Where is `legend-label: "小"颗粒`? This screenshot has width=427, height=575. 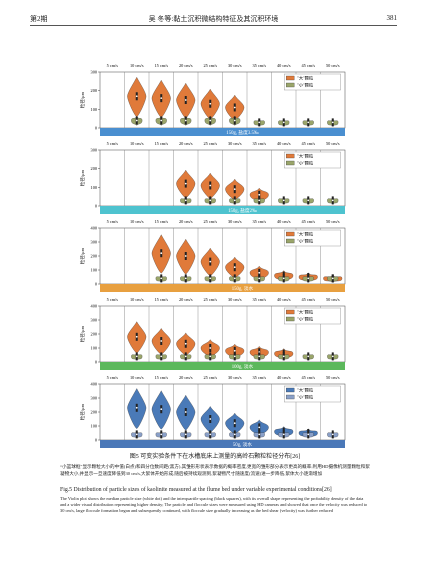 legend-label: "小"颗粒 is located at coordinates (305, 163).